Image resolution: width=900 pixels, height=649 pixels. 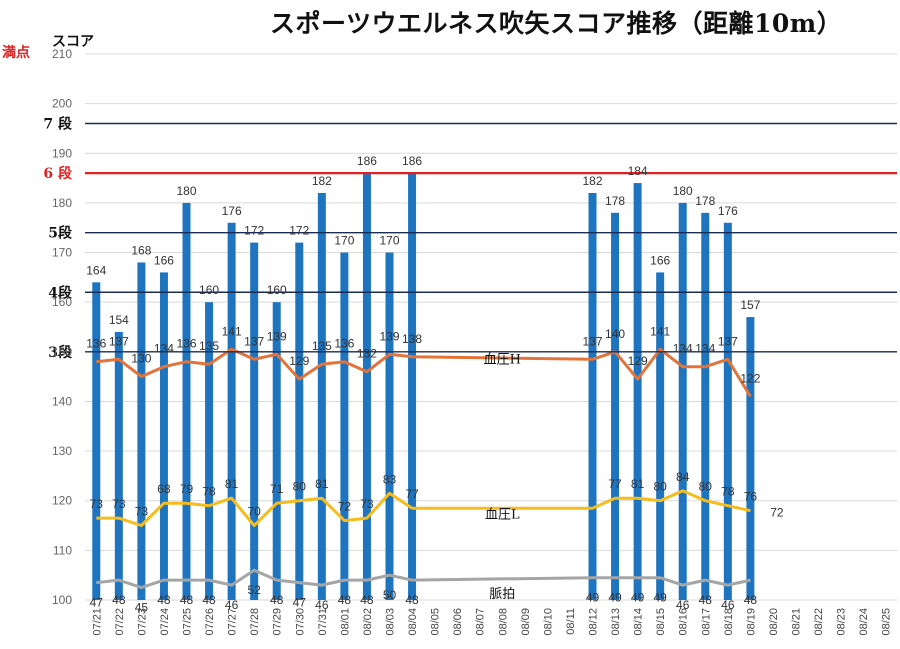 What do you see at coordinates (390, 595) in the screenshot?
I see `pulse-label: 50` at bounding box center [390, 595].